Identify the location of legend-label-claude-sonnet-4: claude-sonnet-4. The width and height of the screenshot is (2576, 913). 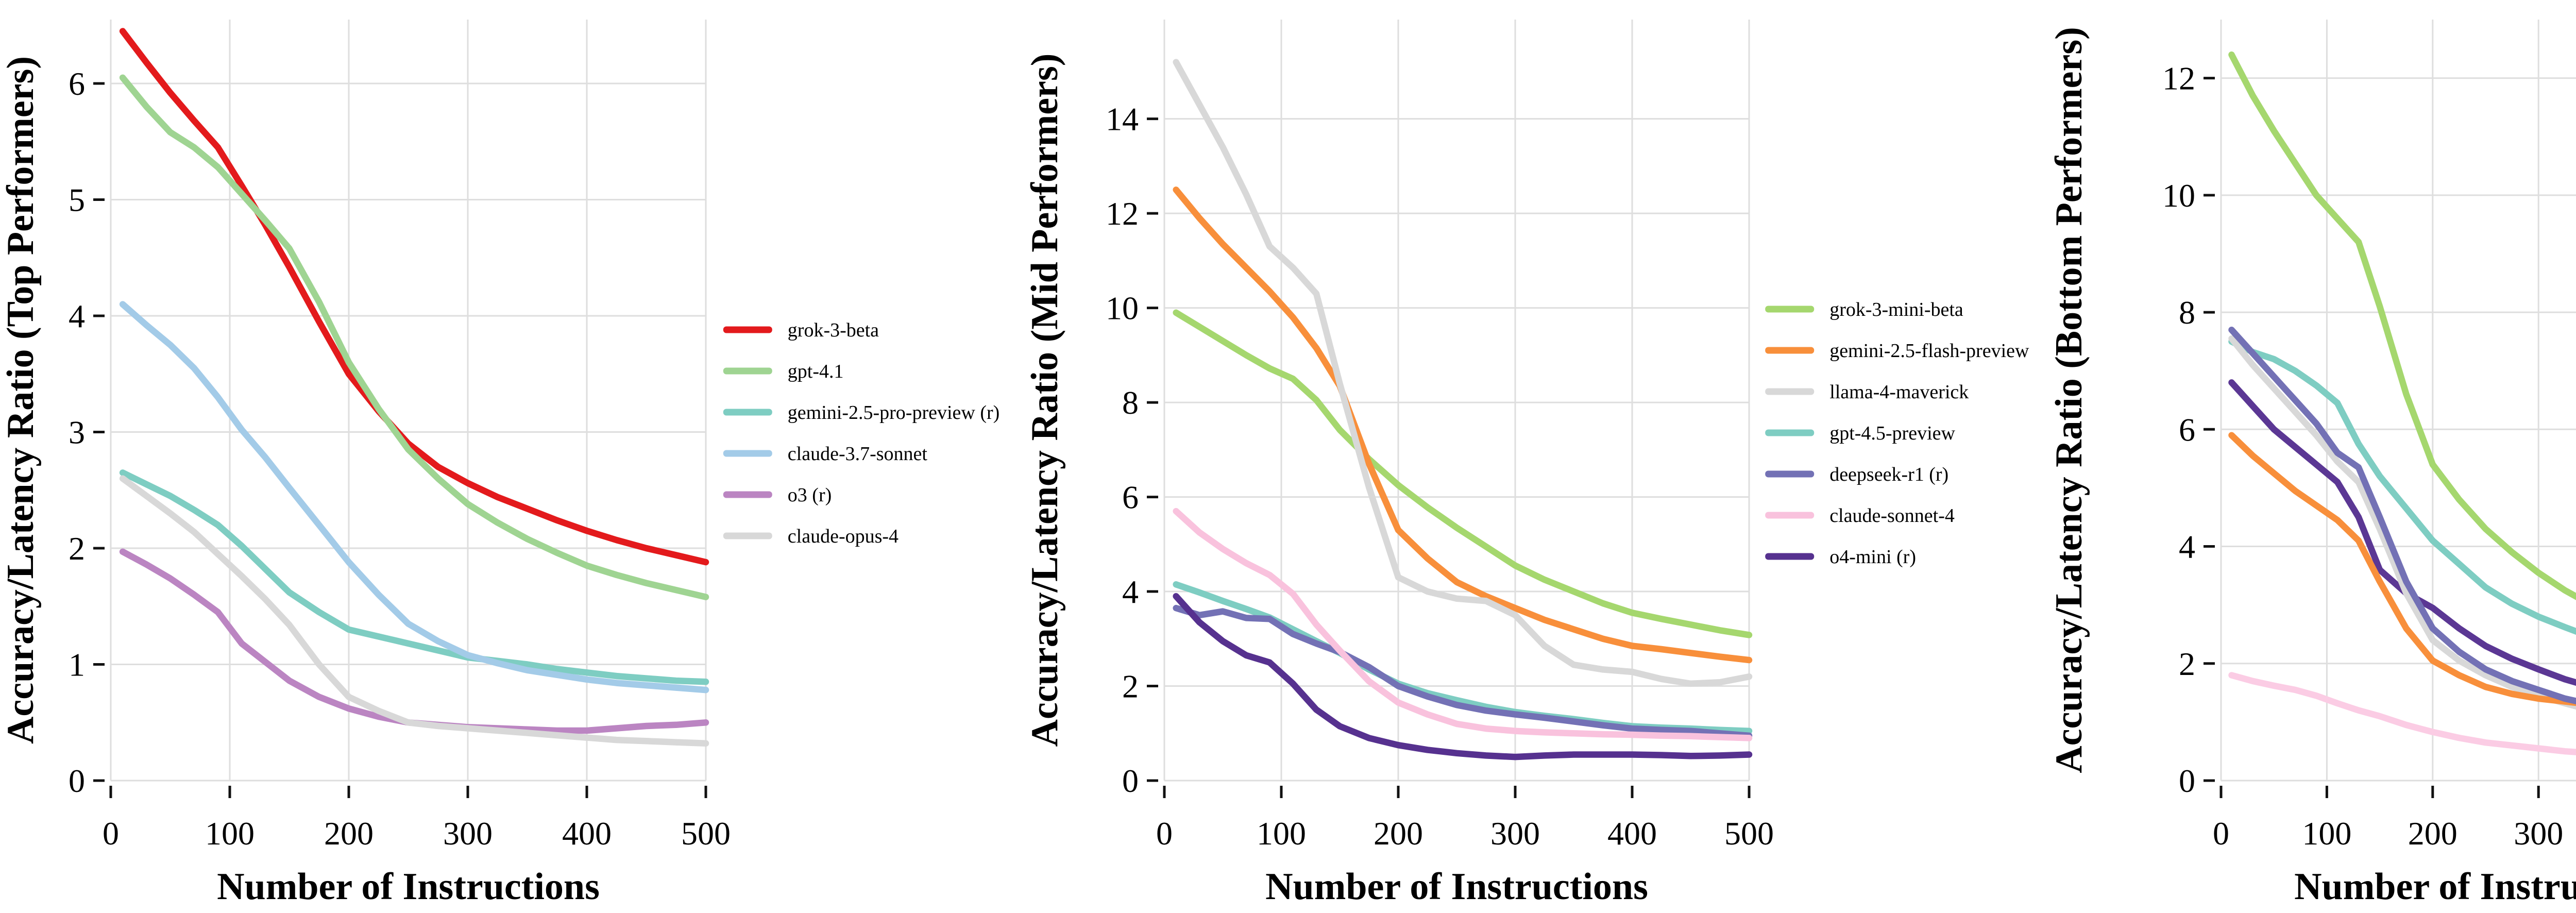
(1892, 516).